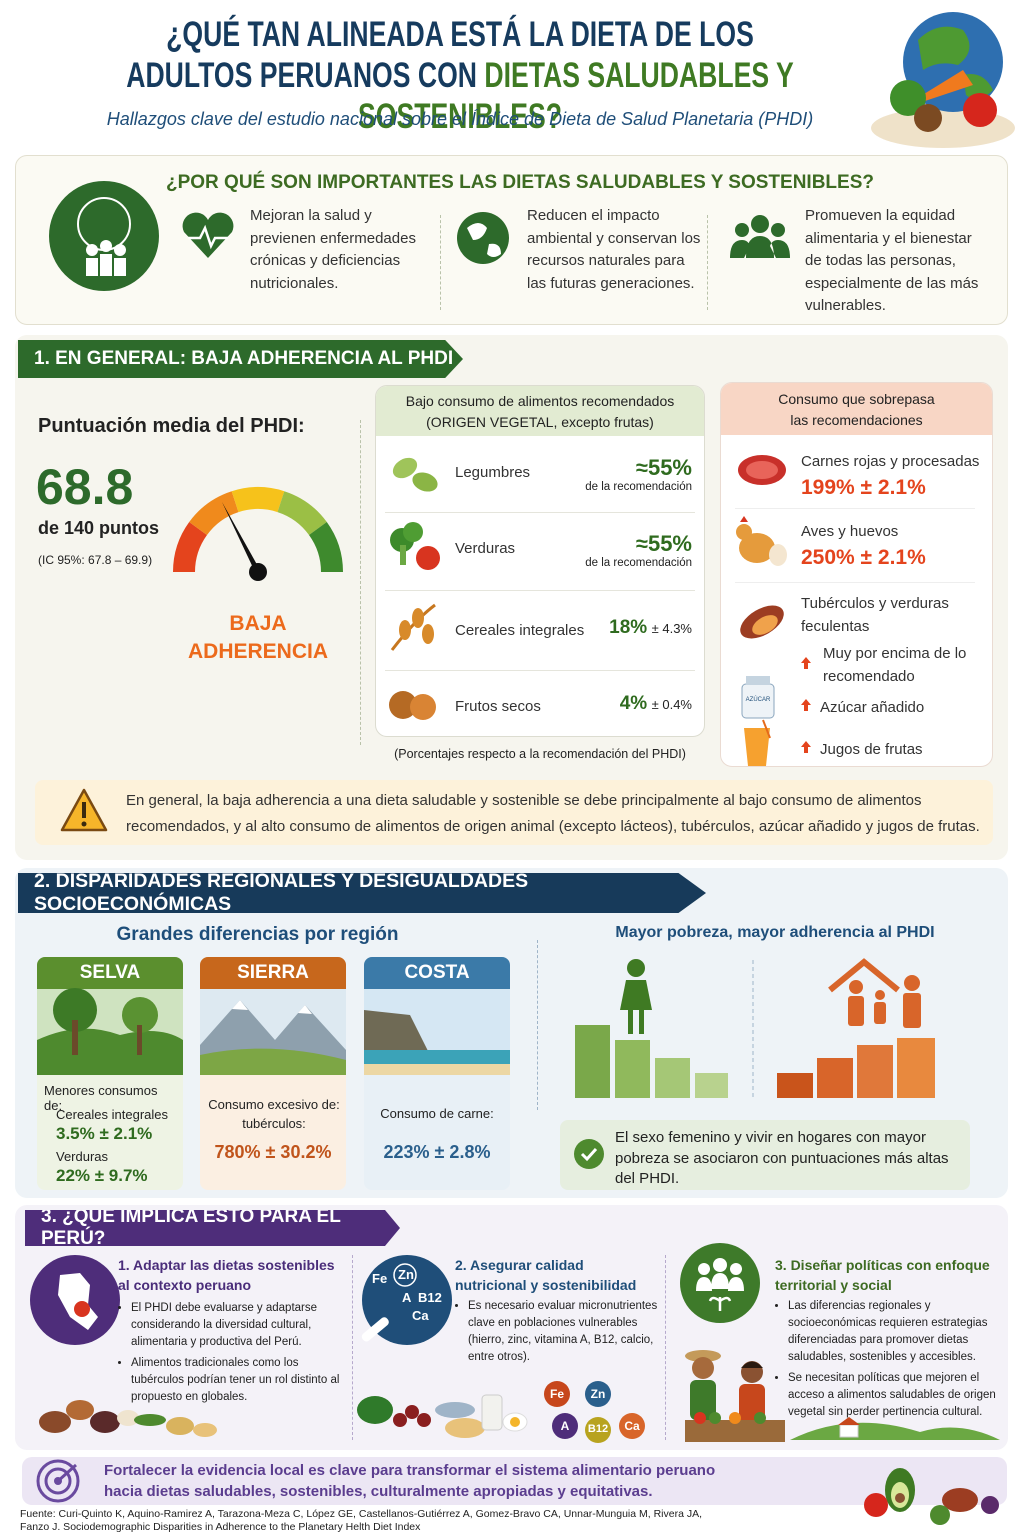 Image resolution: width=1024 pixels, height=1536 pixels. Describe the element at coordinates (460, 34) in the screenshot. I see `title-line: ¿QUÉ TAN ALINEADA ESTÁ LA DIETA DE LOS` at that location.